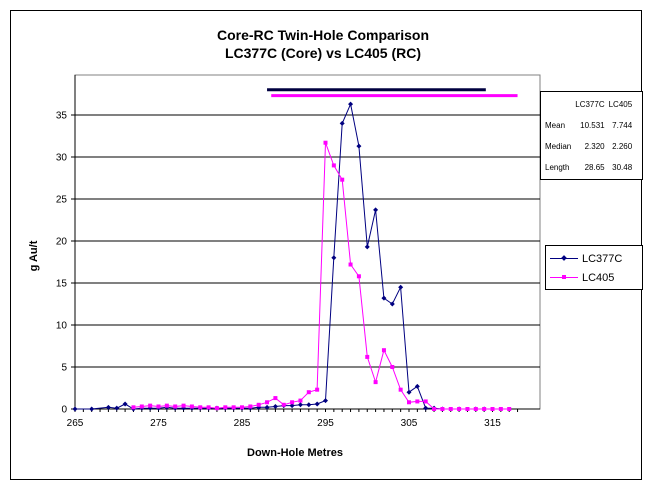 The height and width of the screenshot is (487, 646). What do you see at coordinates (594, 267) in the screenshot?
I see `chart-legend: LC377C LC405` at bounding box center [594, 267].